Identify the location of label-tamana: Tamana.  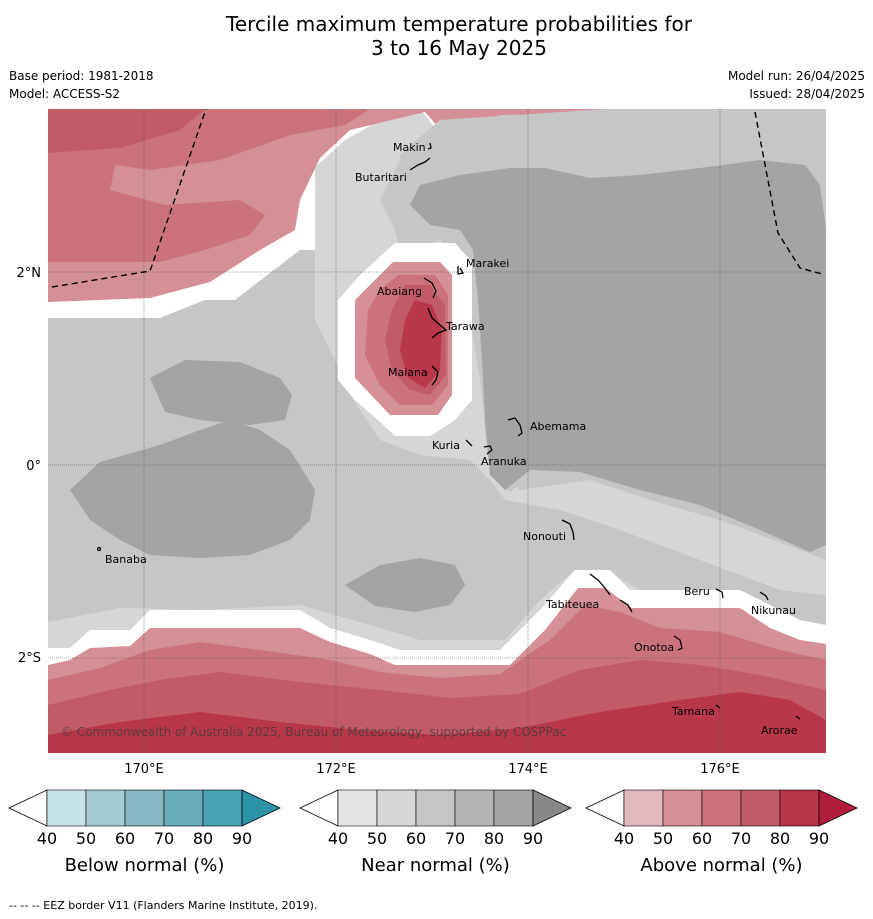
(693, 711).